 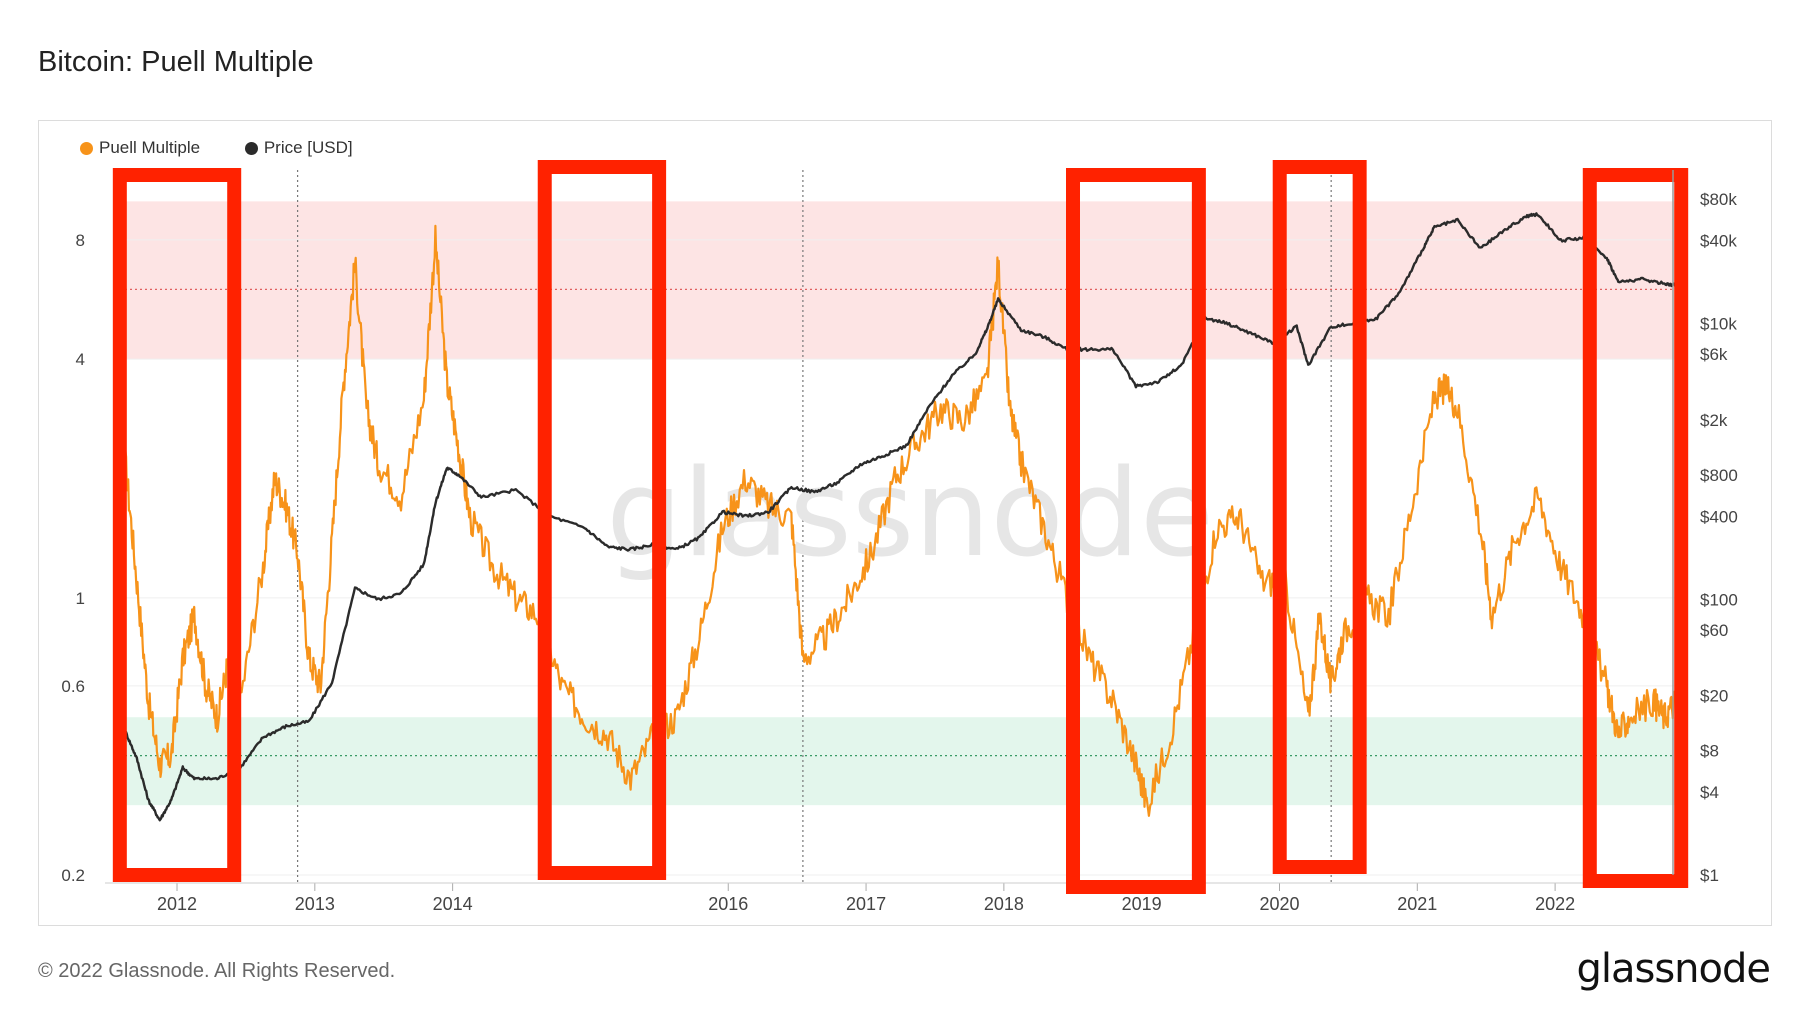 I want to click on x-tick-label: 2018, so click(x=1004, y=904).